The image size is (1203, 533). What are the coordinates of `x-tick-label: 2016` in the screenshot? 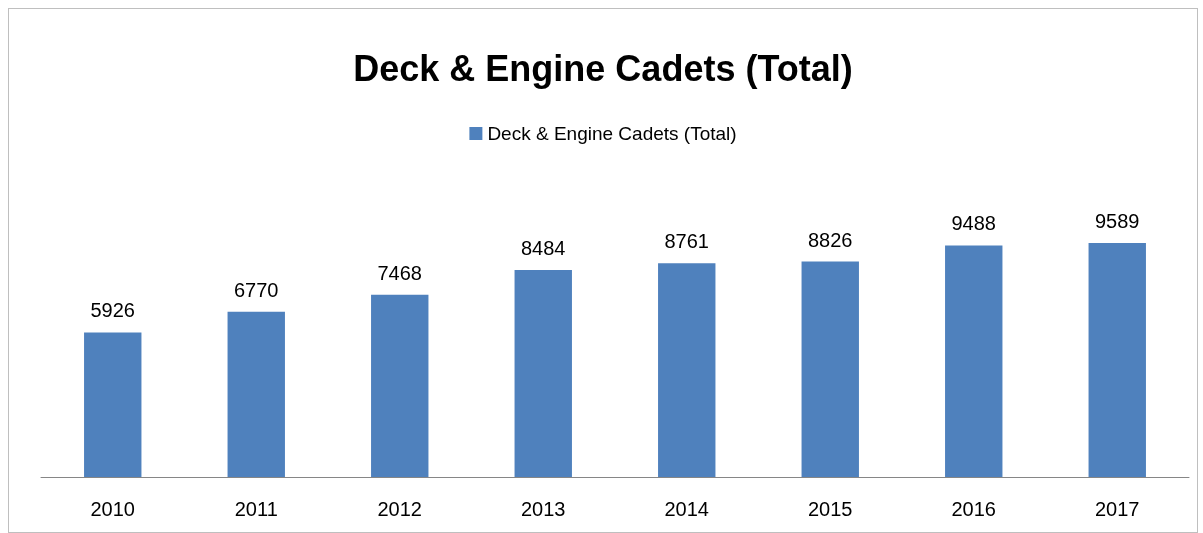 It's located at (973, 509).